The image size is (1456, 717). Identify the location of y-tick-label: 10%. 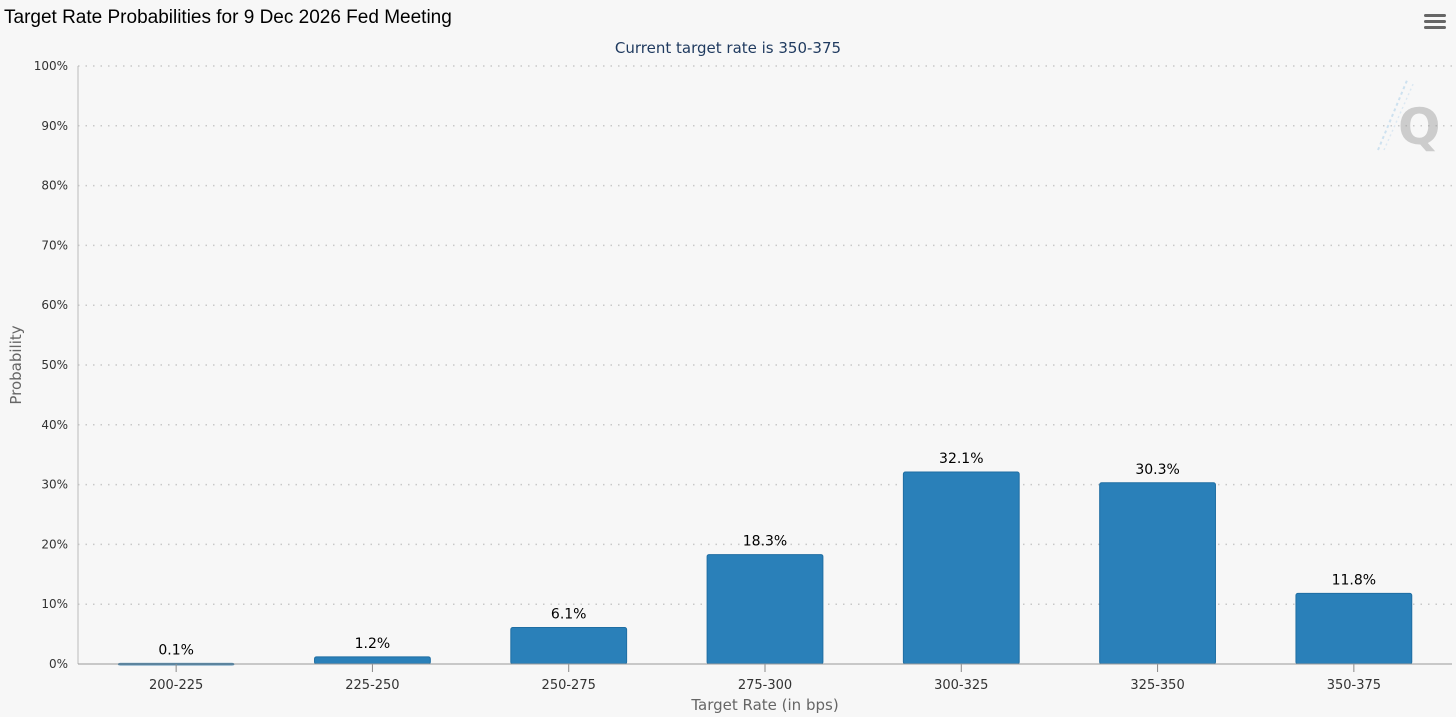
(54, 604).